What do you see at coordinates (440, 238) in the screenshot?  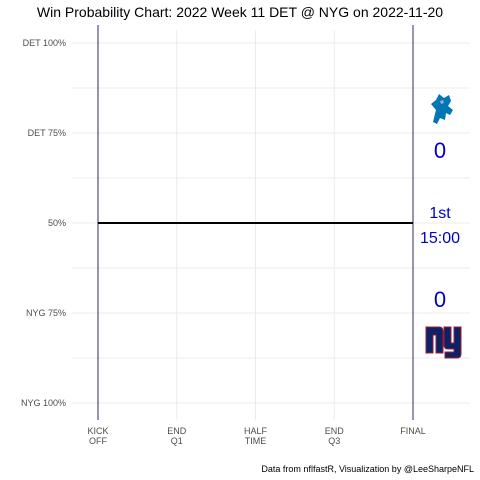 I see `game-clock: 15:00` at bounding box center [440, 238].